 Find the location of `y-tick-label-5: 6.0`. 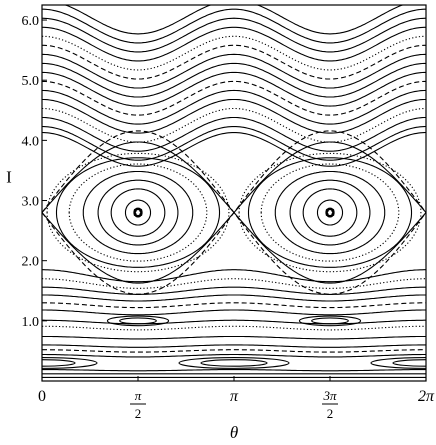

y-tick-label-5: 6.0 is located at coordinates (31, 21).